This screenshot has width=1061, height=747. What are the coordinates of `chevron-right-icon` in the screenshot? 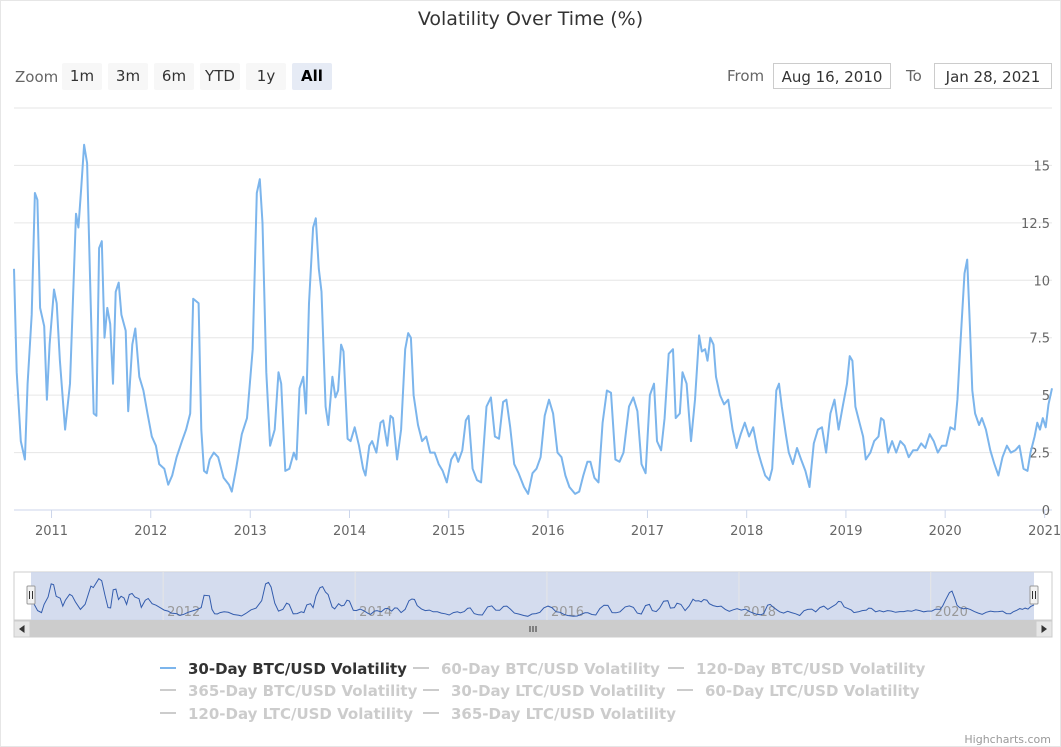 It's located at (1044, 629).